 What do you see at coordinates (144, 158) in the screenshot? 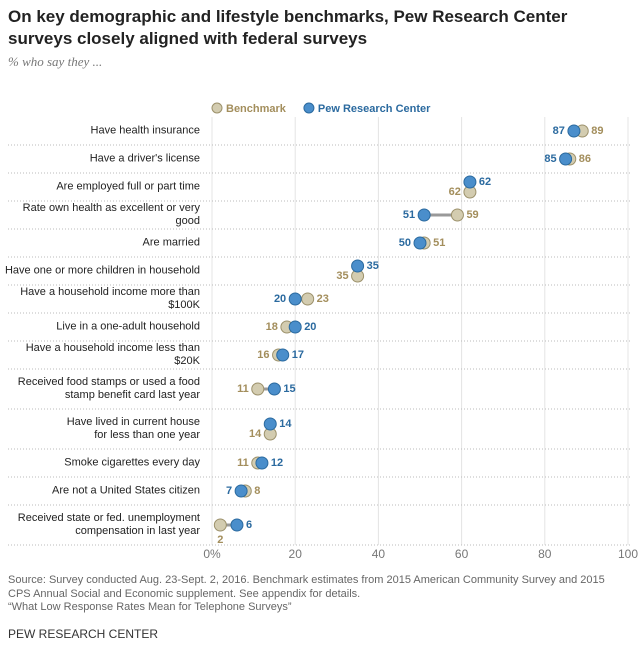
I see `category-label: Have a driver's license` at bounding box center [144, 158].